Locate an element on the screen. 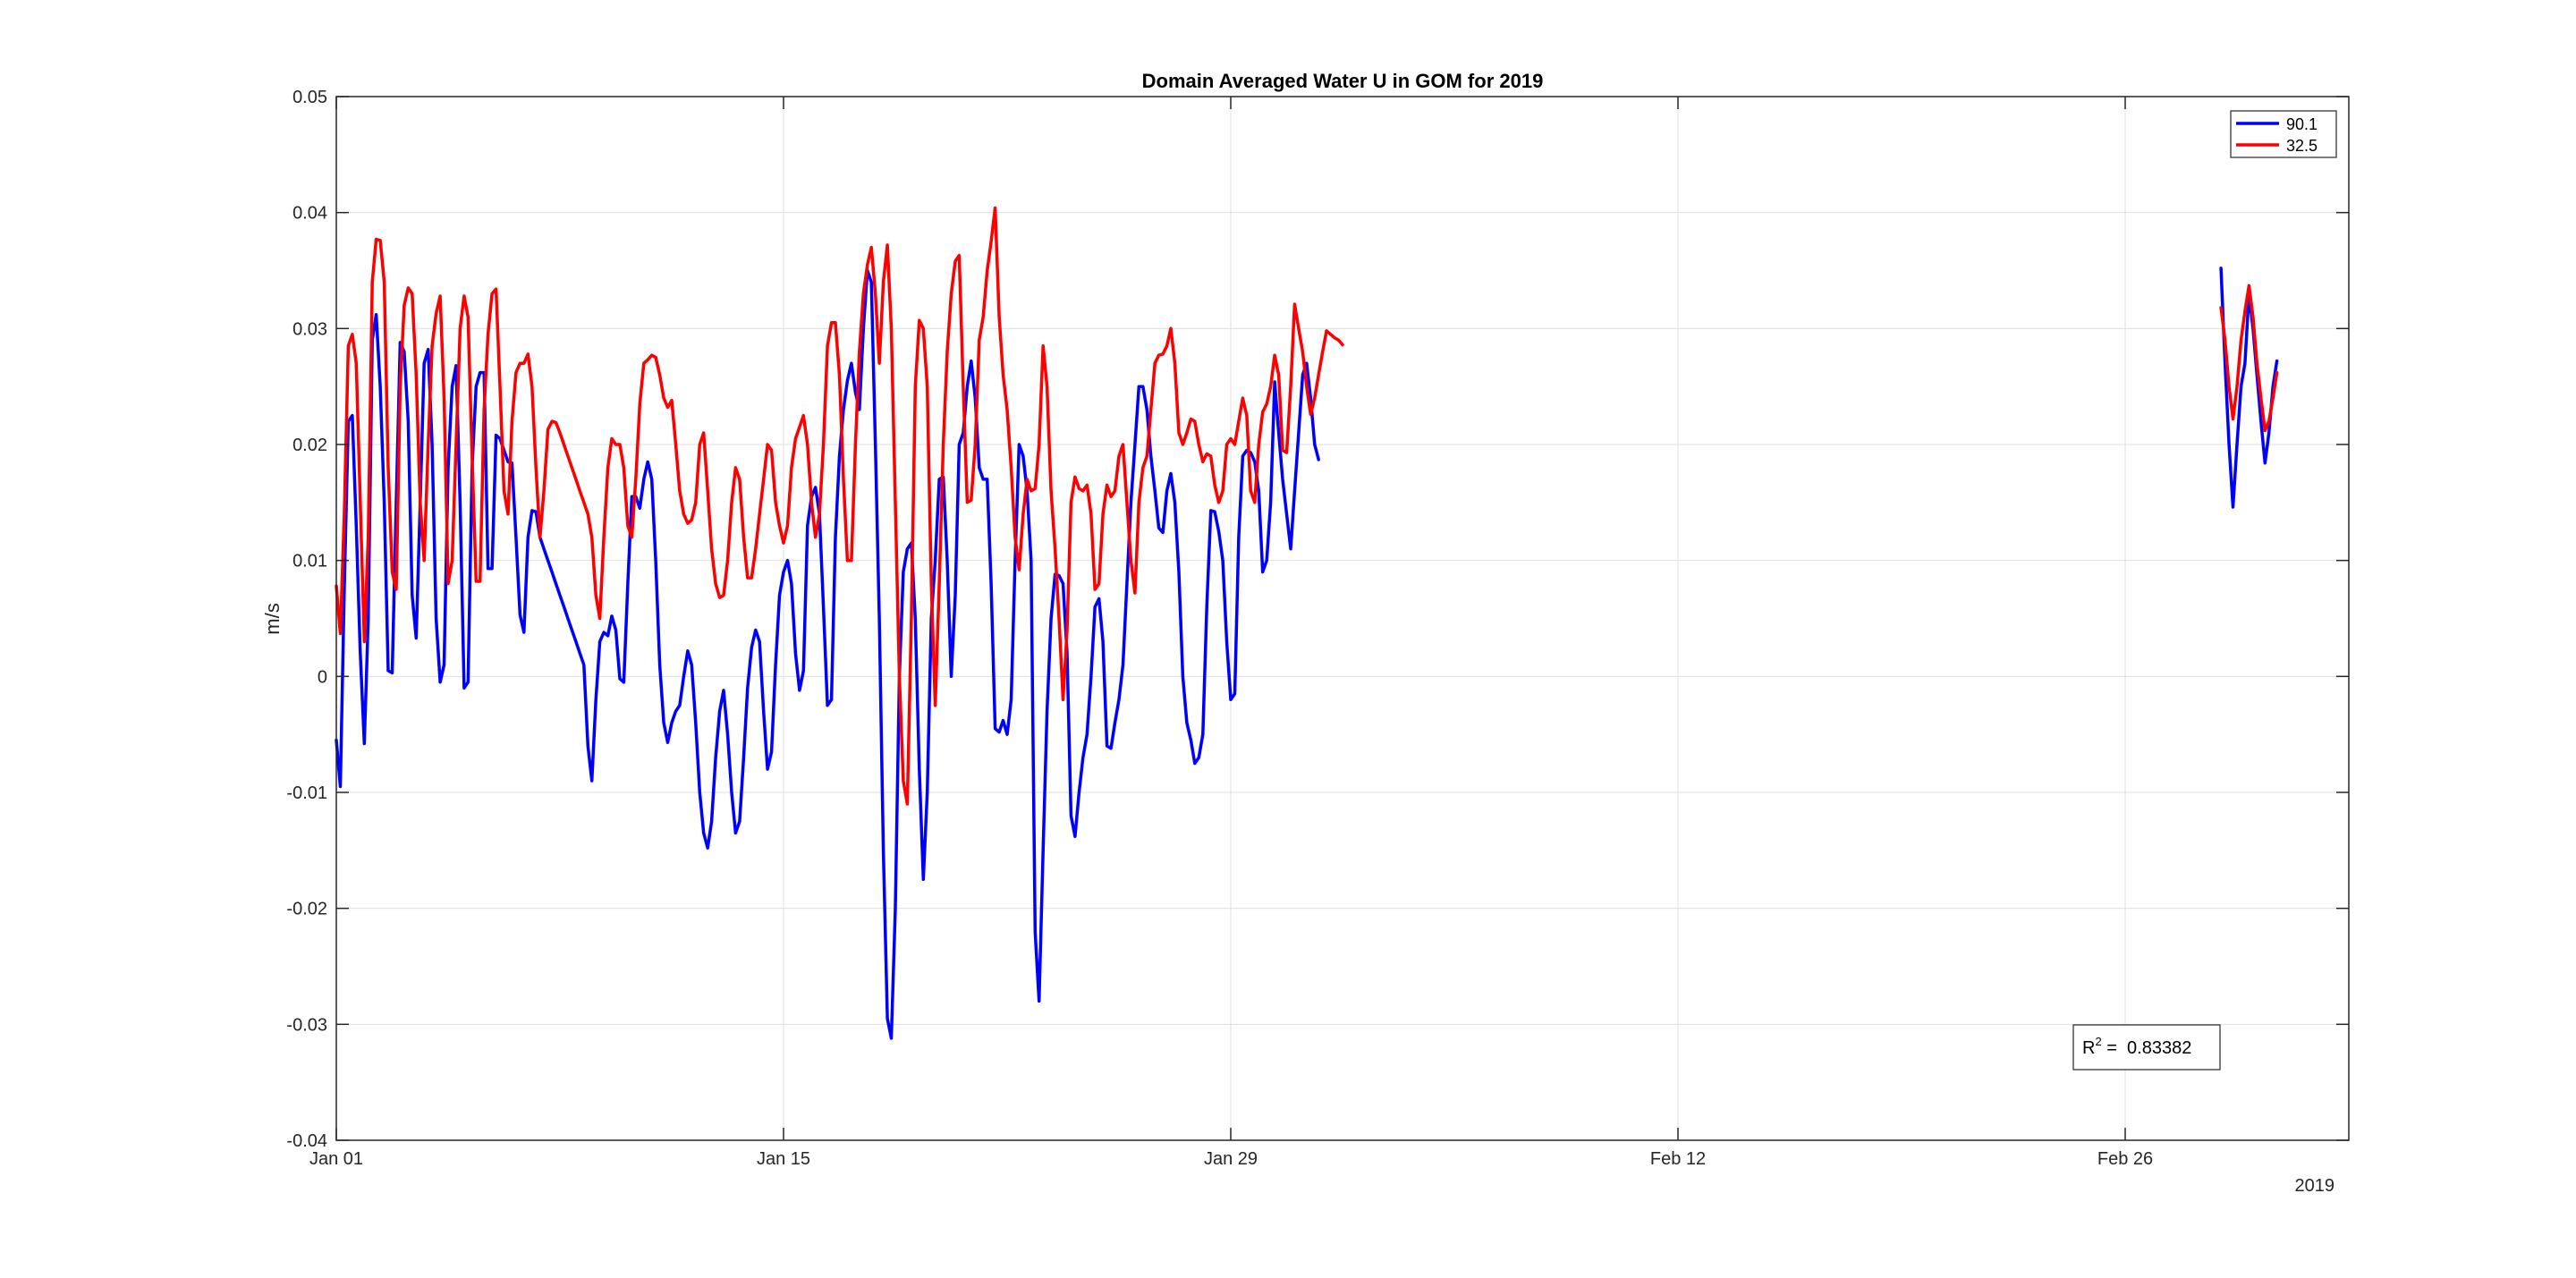 The width and height of the screenshot is (2576, 1278). annotation-superscript: 2 is located at coordinates (2098, 1041).